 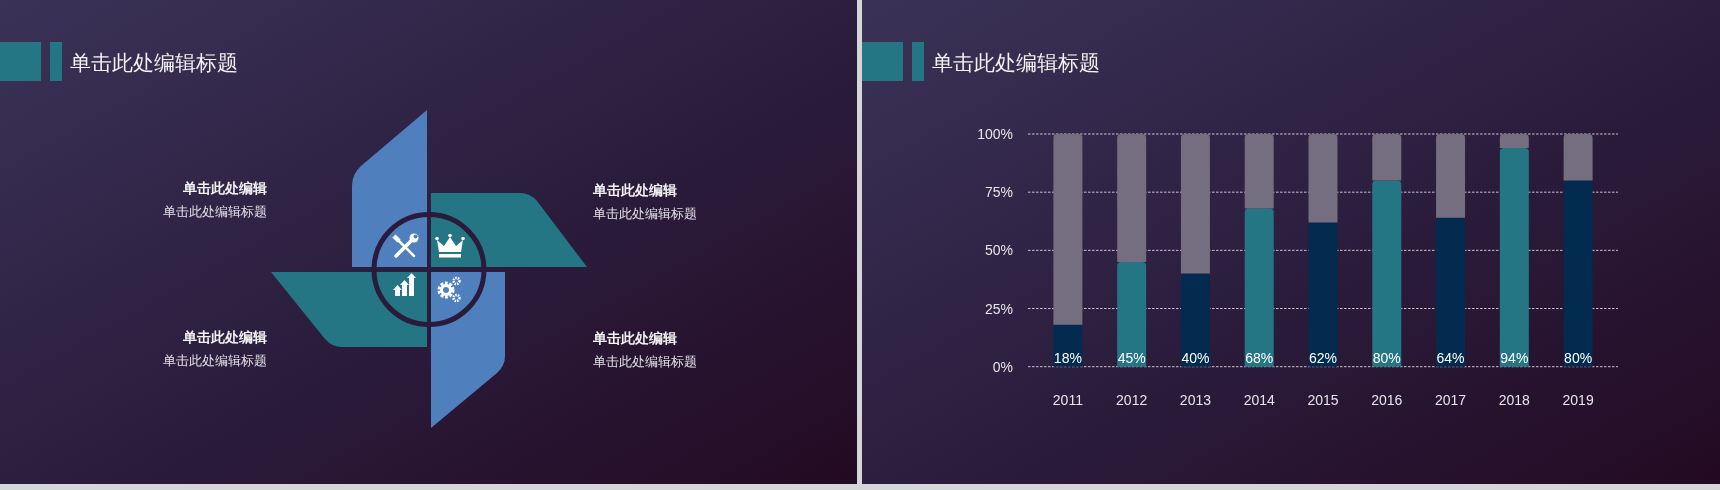 I want to click on data-label: 18%, so click(x=1067, y=357).